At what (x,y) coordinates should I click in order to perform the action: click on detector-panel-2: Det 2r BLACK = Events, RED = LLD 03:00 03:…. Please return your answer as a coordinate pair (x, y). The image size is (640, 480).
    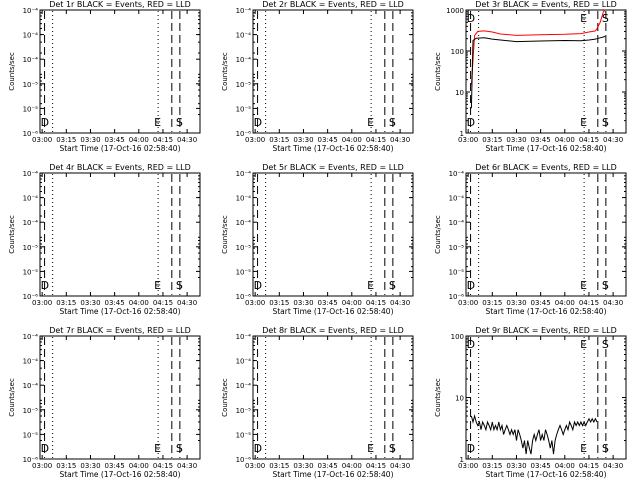
    Looking at the image, I should click on (317, 76).